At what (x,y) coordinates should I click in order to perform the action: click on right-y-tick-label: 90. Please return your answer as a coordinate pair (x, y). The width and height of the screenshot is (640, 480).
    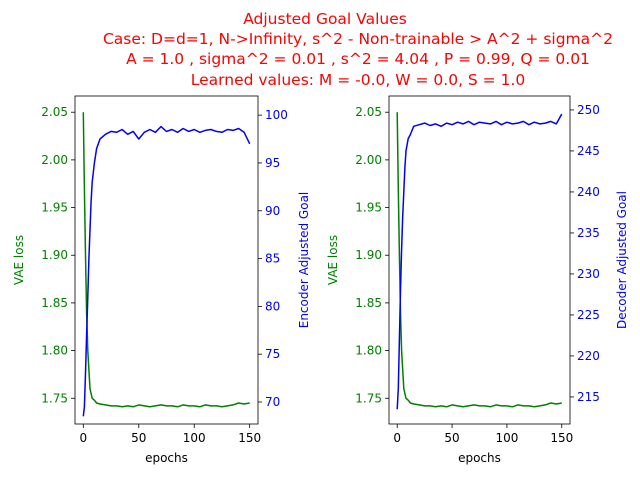
    Looking at the image, I should click on (272, 211).